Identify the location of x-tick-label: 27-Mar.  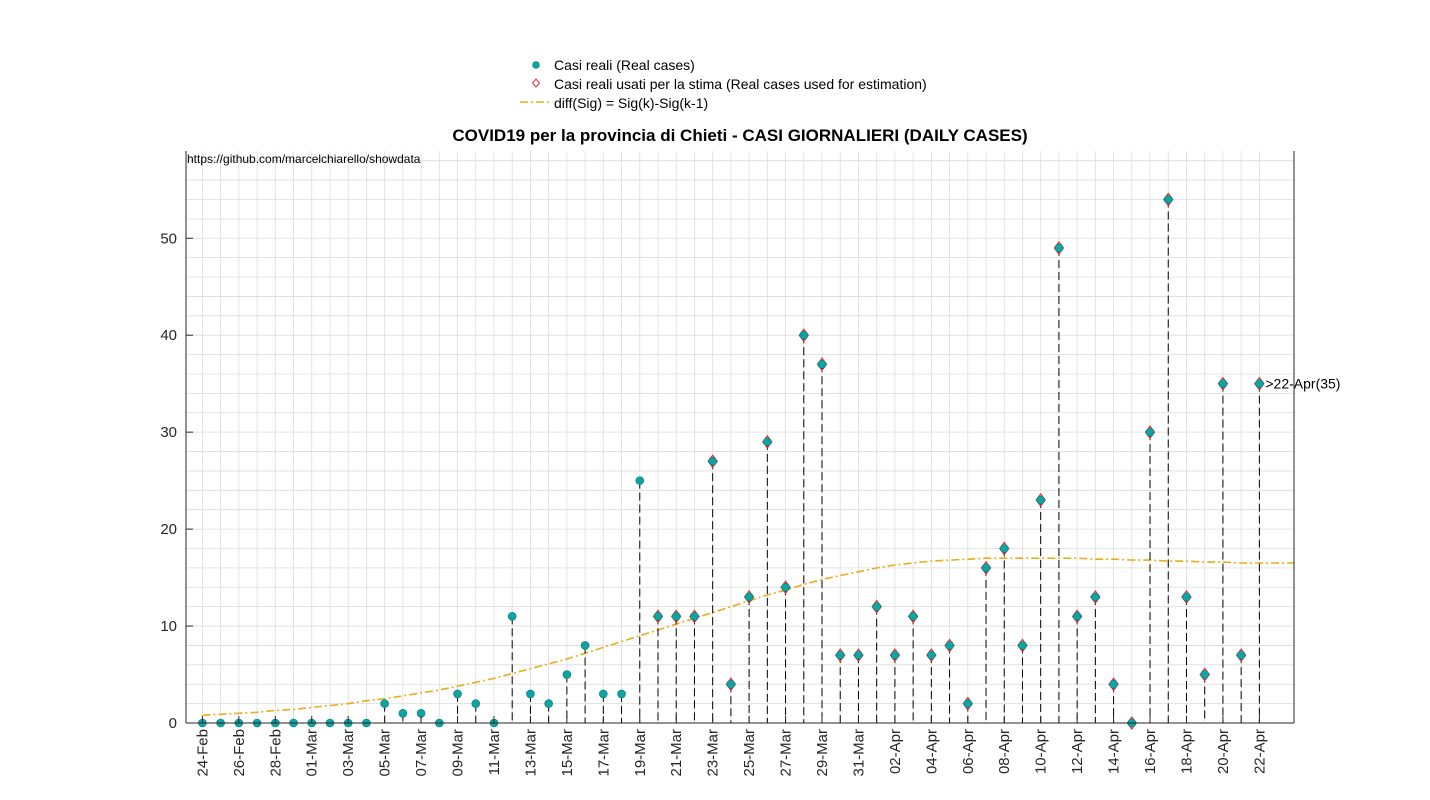
(786, 753).